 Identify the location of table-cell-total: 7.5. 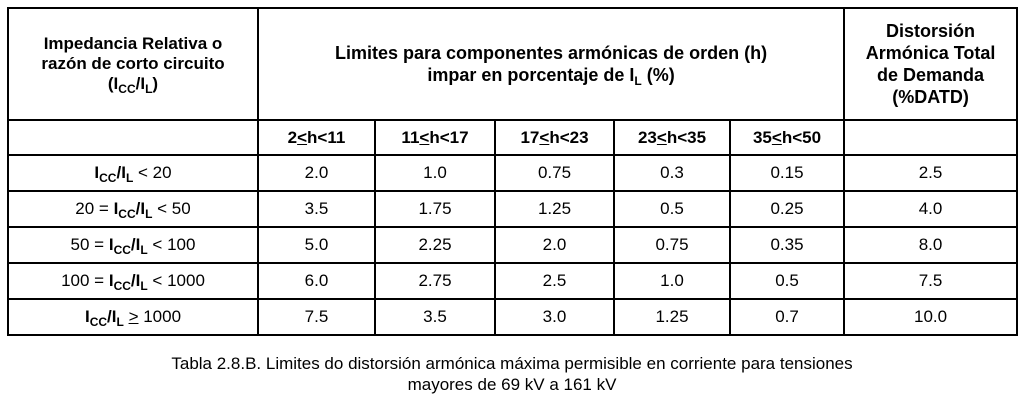
(931, 281).